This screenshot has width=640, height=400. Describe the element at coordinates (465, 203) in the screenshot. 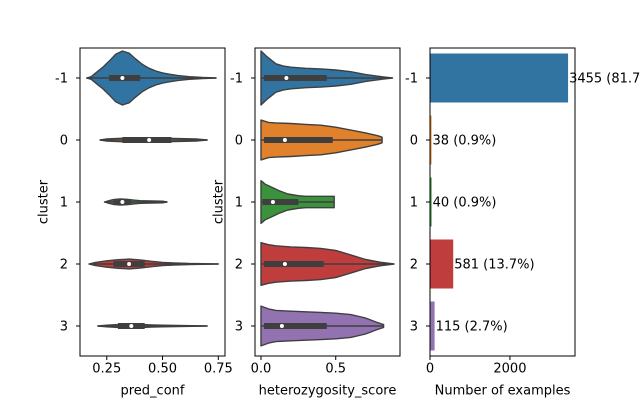

I see `bar-data-label-1: 40 (0.9%)` at that location.